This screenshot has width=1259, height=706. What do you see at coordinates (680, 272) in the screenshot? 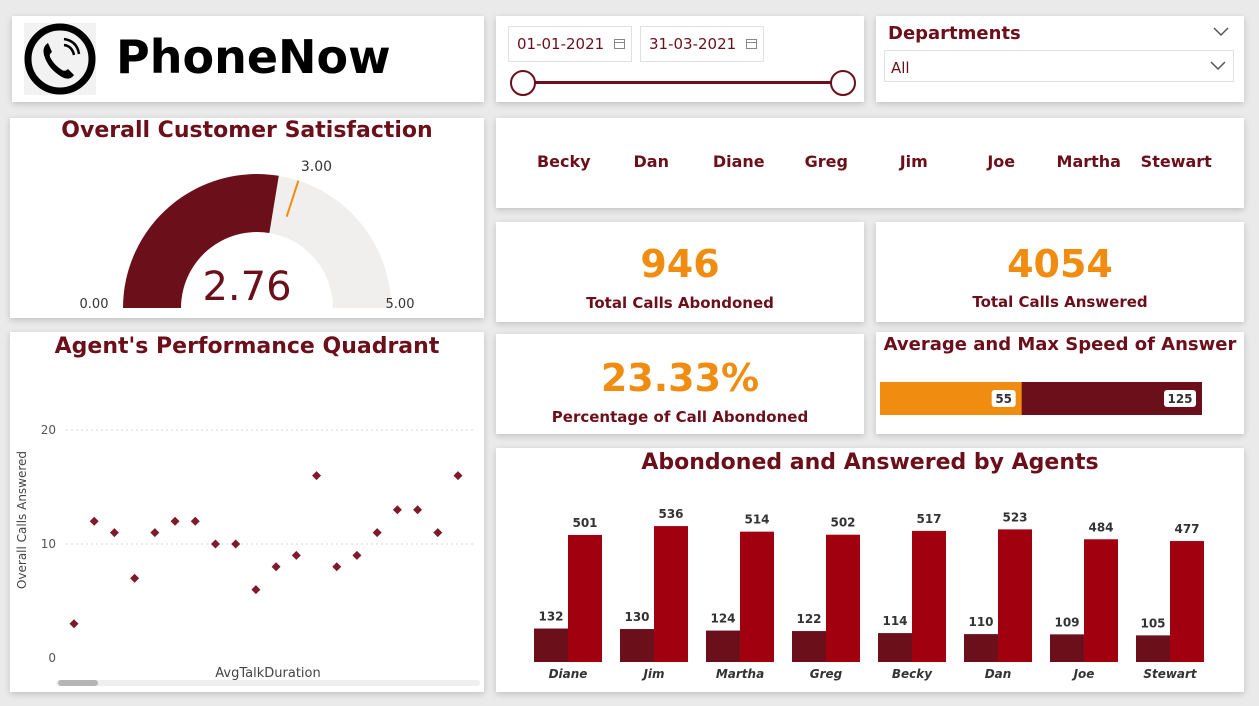
I see `kpi-abandoned-card: 946 Total Calls Abondoned` at bounding box center [680, 272].